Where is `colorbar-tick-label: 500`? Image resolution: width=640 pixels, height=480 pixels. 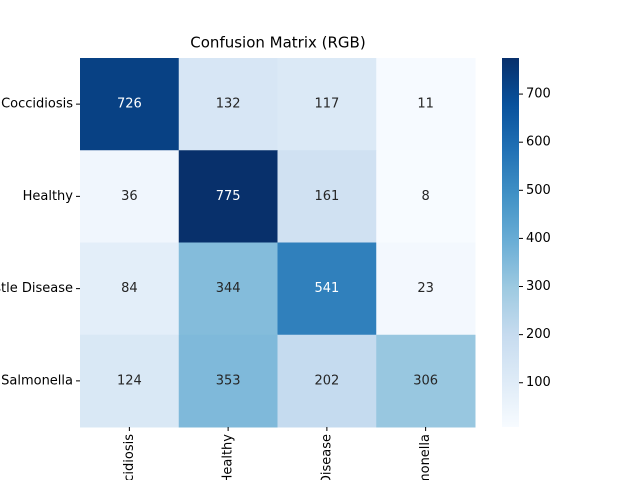
colorbar-tick-label: 500 is located at coordinates (538, 190).